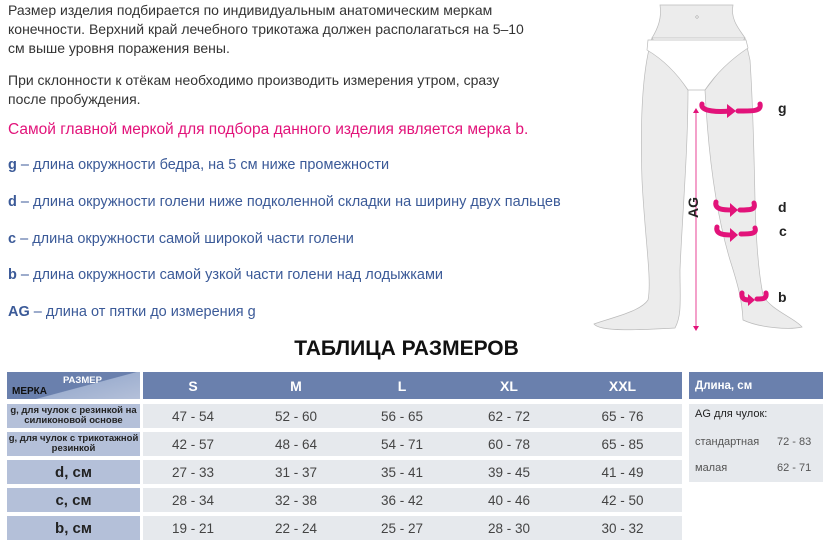  Describe the element at coordinates (296, 472) in the screenshot. I see `table-cell: 31 - 37` at that location.